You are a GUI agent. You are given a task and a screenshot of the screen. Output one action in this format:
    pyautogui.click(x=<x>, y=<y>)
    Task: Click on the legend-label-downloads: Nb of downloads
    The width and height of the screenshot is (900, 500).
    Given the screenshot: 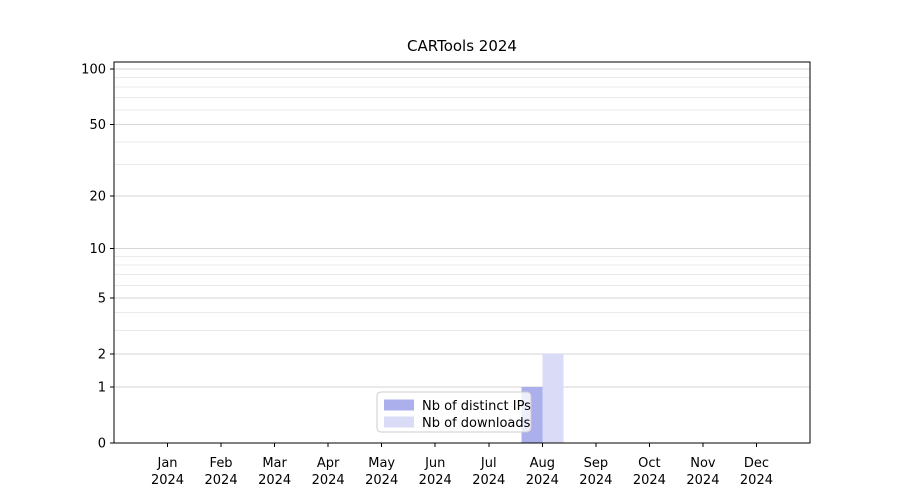 What is the action you would take?
    pyautogui.click(x=476, y=423)
    